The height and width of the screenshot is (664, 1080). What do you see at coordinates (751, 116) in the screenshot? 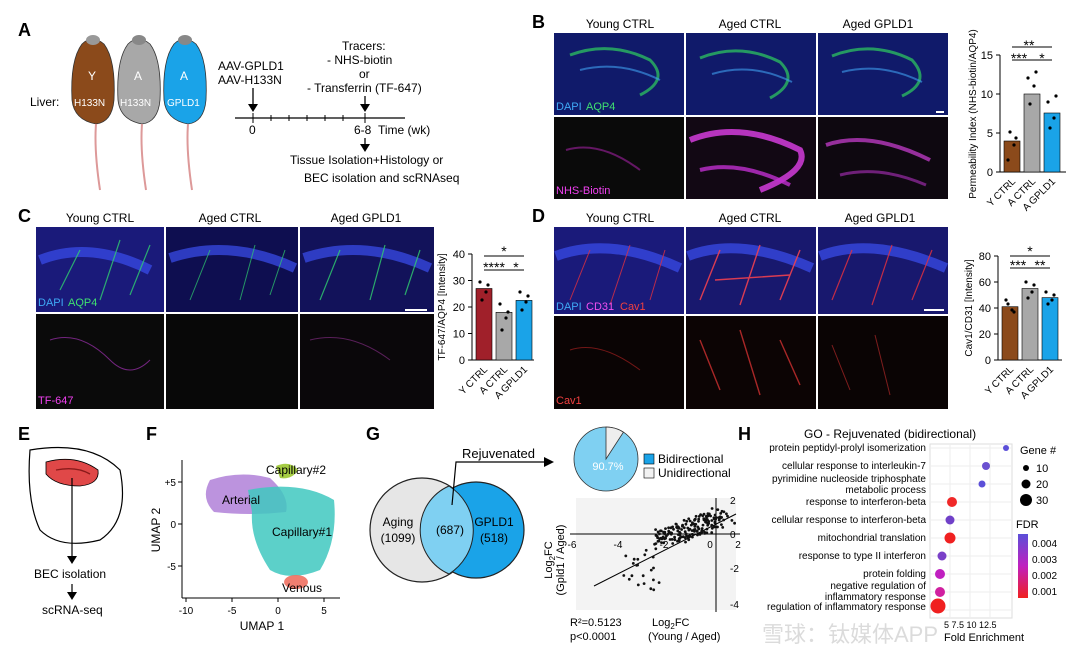
I see `b-micrographs` at bounding box center [751, 116].